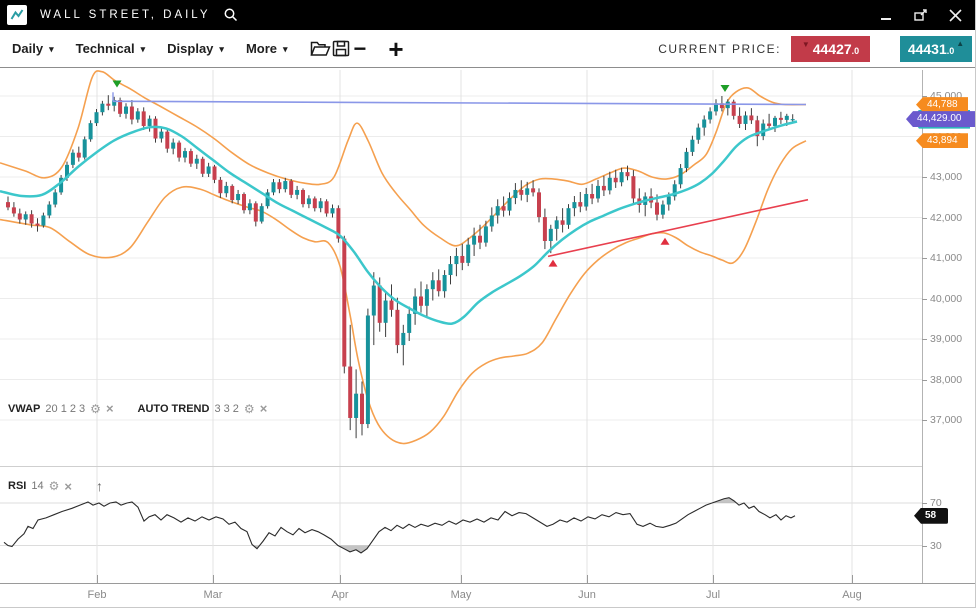  Describe the element at coordinates (946, 298) in the screenshot. I see `price-axis-label: 40,000` at that location.